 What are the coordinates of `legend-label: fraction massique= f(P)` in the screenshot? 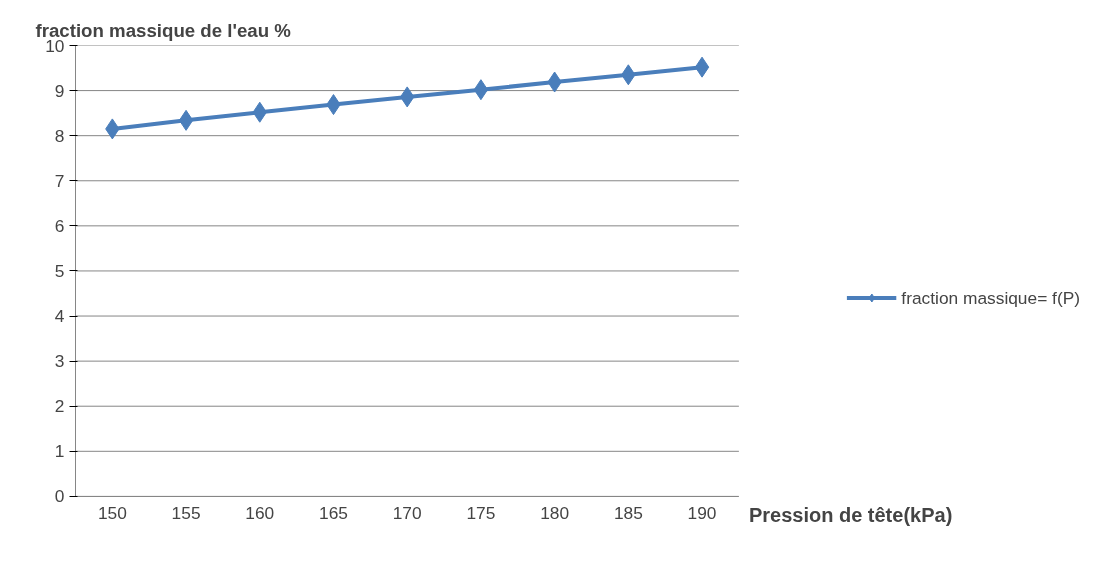 It's located at (990, 297).